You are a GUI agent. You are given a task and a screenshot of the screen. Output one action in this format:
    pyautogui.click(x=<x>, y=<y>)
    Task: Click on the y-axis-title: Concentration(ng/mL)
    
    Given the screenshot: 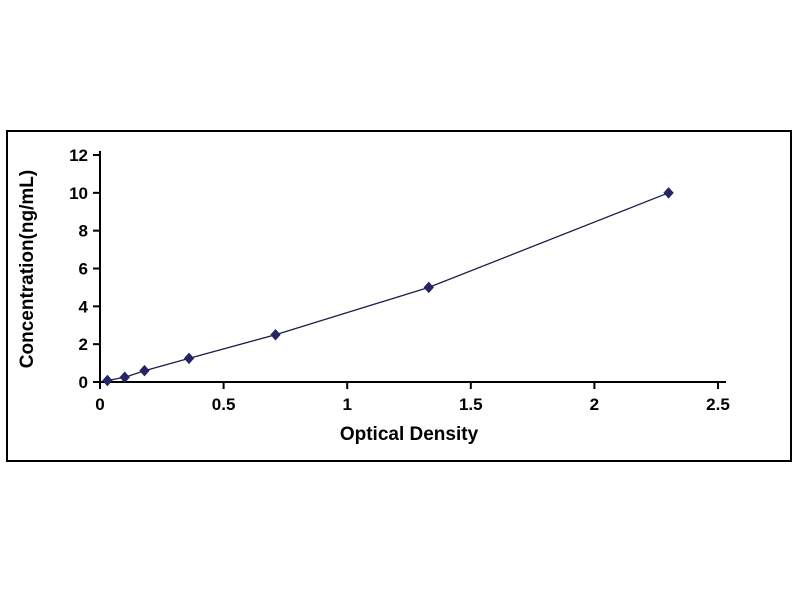 What is the action you would take?
    pyautogui.click(x=27, y=269)
    